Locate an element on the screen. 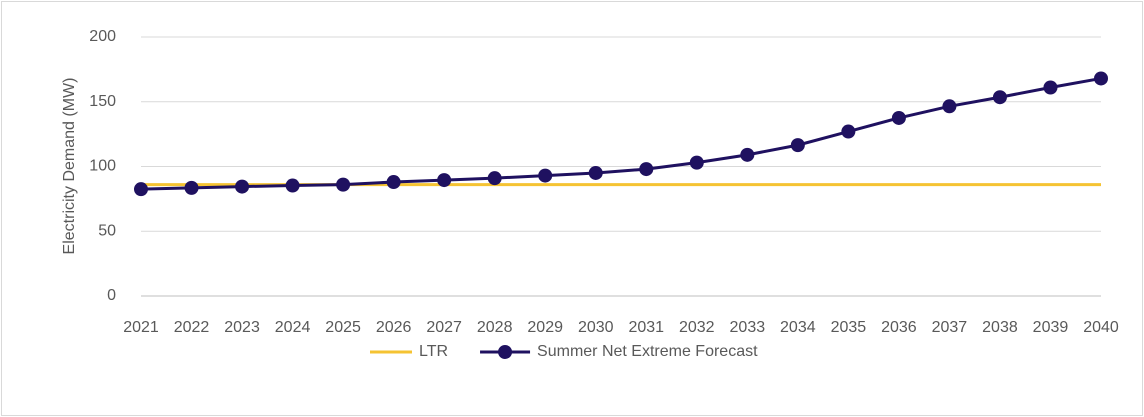 The height and width of the screenshot is (417, 1144). x-tick-label: 2036 is located at coordinates (899, 327).